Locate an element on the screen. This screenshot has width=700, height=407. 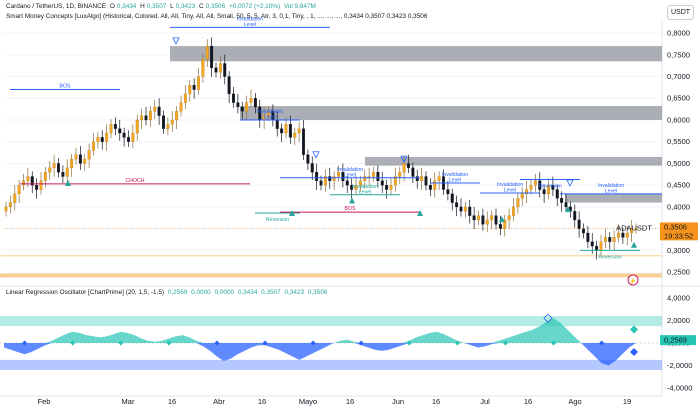
price-tick-label: 0,8000 is located at coordinates (678, 33).